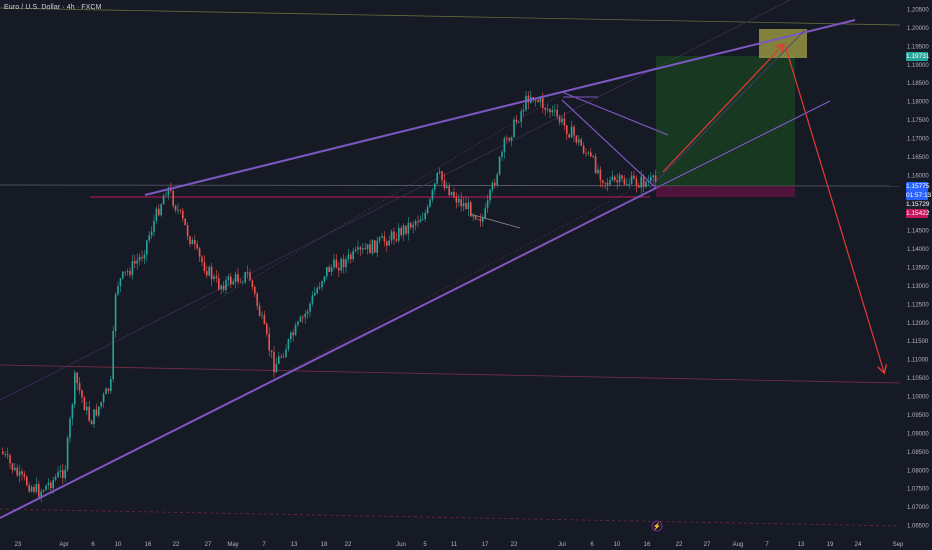  What do you see at coordinates (918, 176) in the screenshot?
I see `price-tick-label: 1.16000` at bounding box center [918, 176].